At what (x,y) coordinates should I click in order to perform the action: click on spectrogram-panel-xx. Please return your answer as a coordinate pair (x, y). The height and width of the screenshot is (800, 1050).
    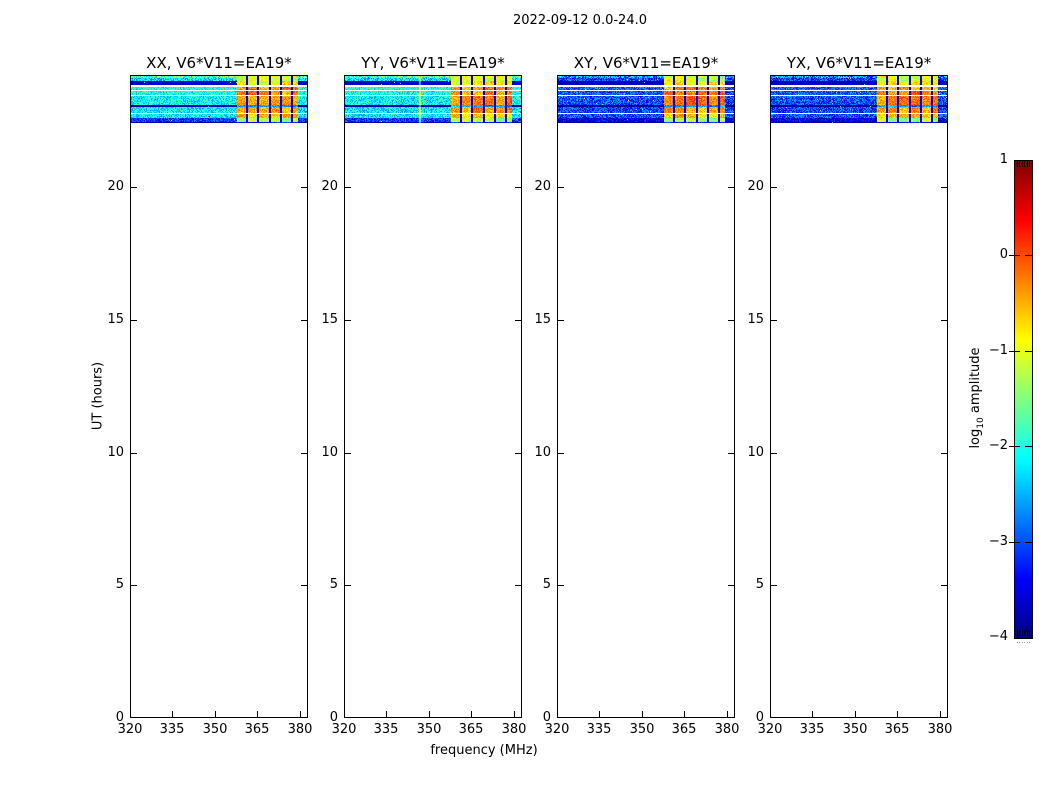
    Looking at the image, I should click on (219, 396).